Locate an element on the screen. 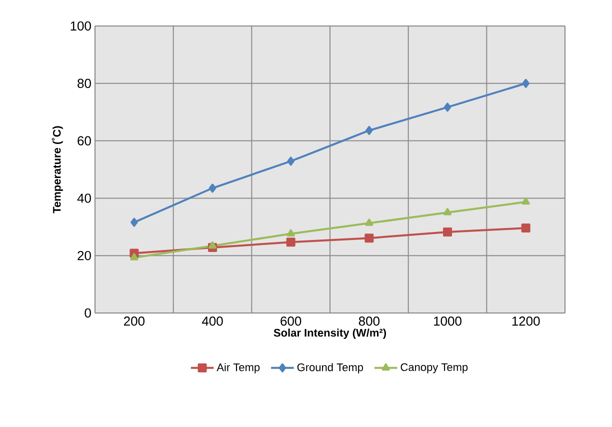 This screenshot has width=612, height=427. x-tick-label: 1000 is located at coordinates (448, 321).